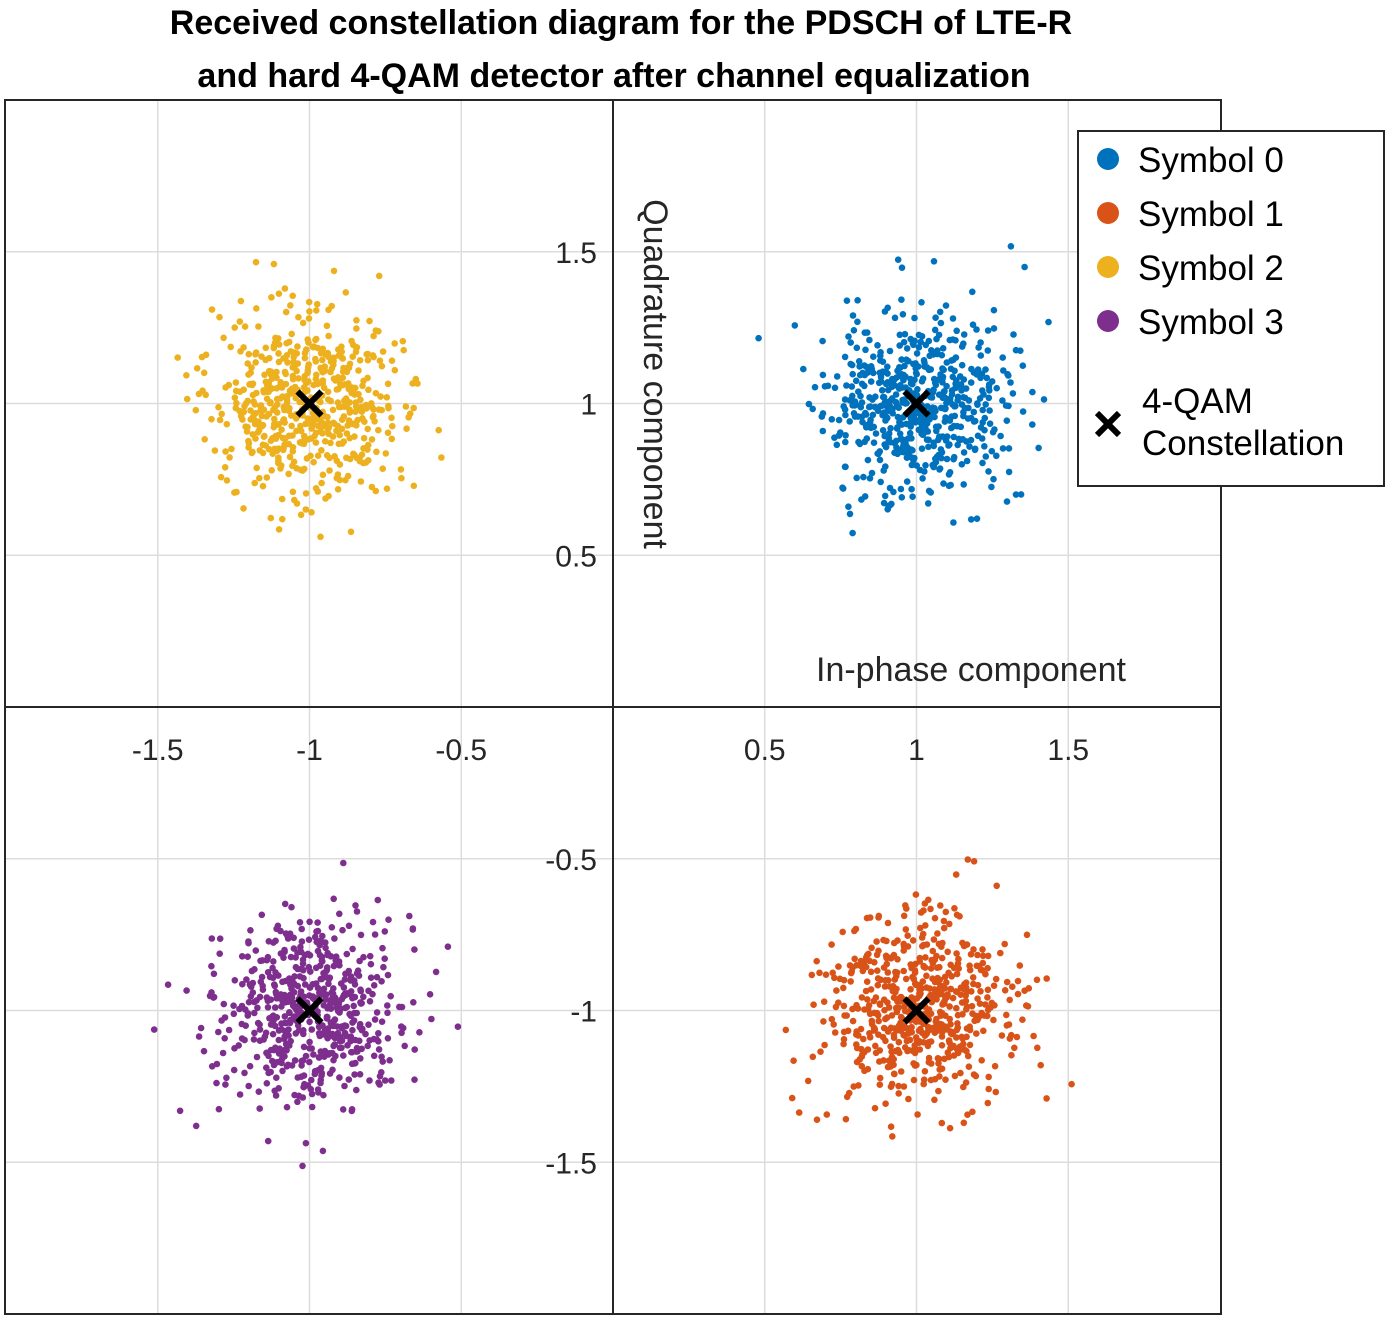 This screenshot has height=1319, width=1400. I want to click on constellation-x-stroke, so click(309, 1010).